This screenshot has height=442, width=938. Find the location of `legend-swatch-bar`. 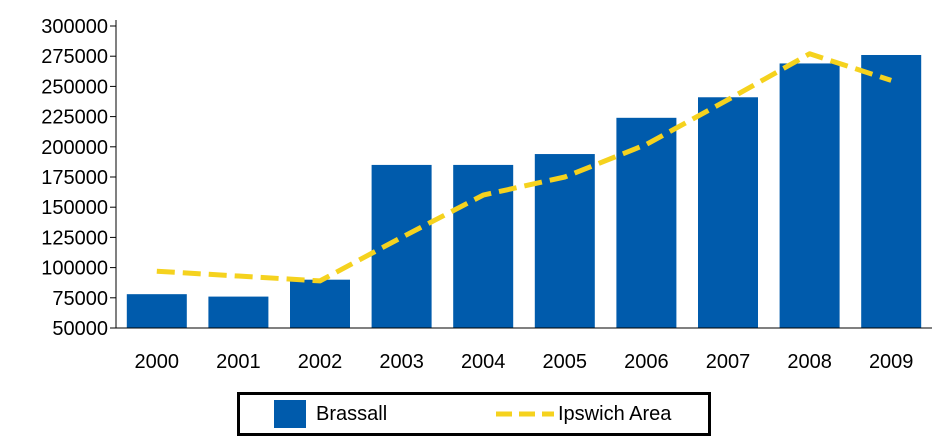

legend-swatch-bar is located at coordinates (290, 414).